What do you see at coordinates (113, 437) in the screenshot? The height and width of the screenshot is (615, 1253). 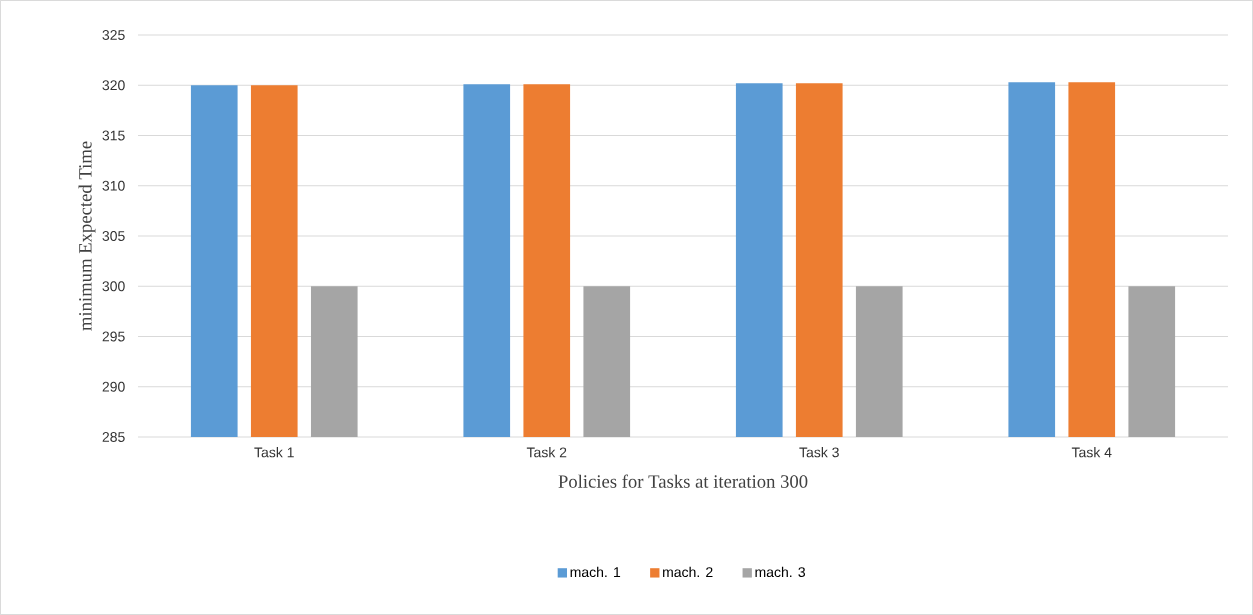 I see `y-tick-label: 285` at bounding box center [113, 437].